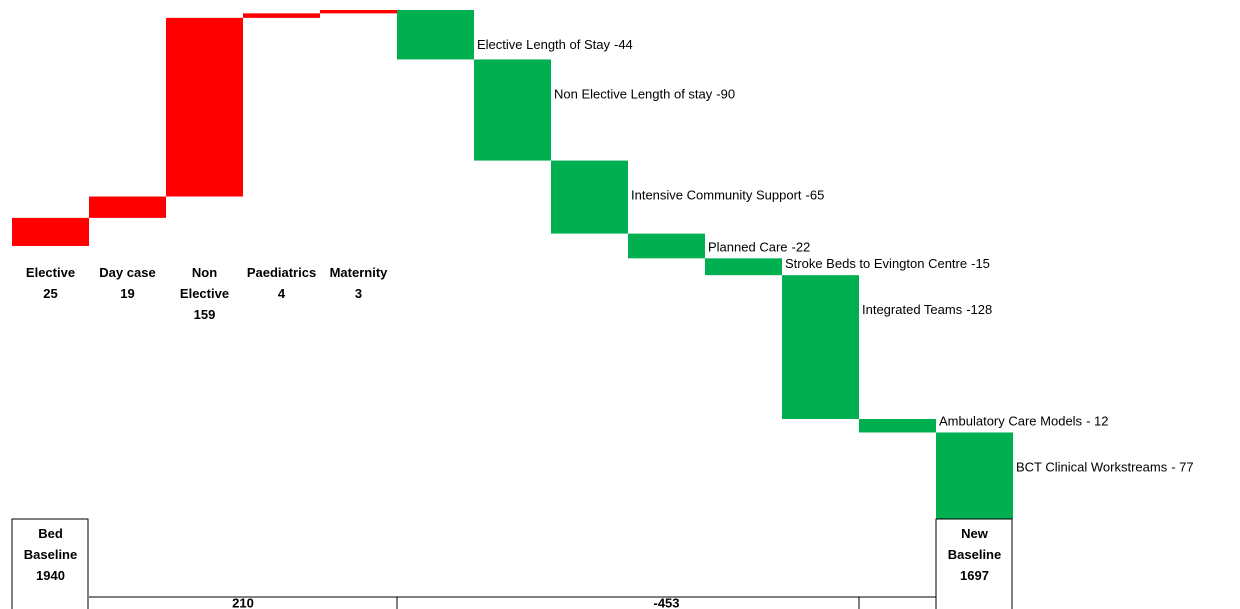  I want to click on step-label: Planned Care -22, so click(759, 247).